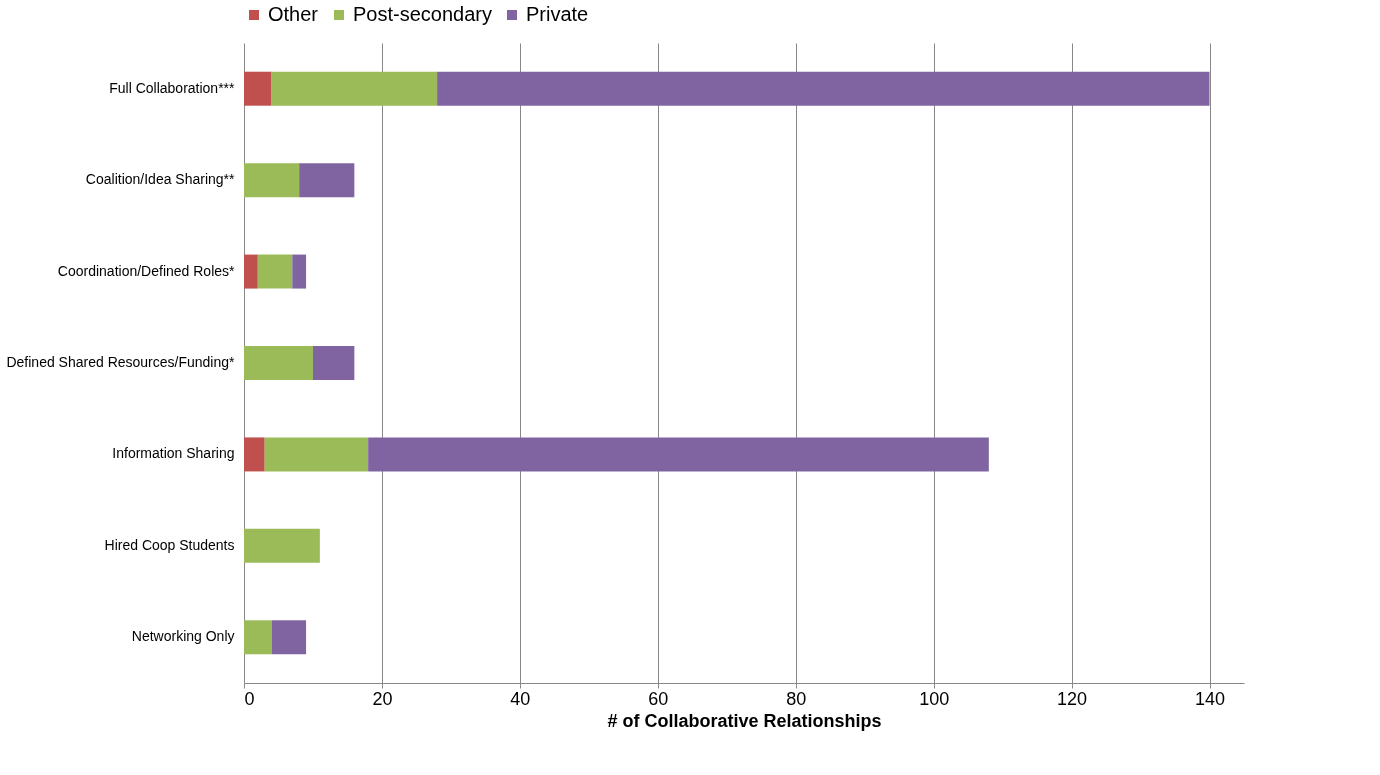 Image resolution: width=1380 pixels, height=775 pixels. What do you see at coordinates (173, 453) in the screenshot?
I see `y-tick-label: Information Sharing` at bounding box center [173, 453].